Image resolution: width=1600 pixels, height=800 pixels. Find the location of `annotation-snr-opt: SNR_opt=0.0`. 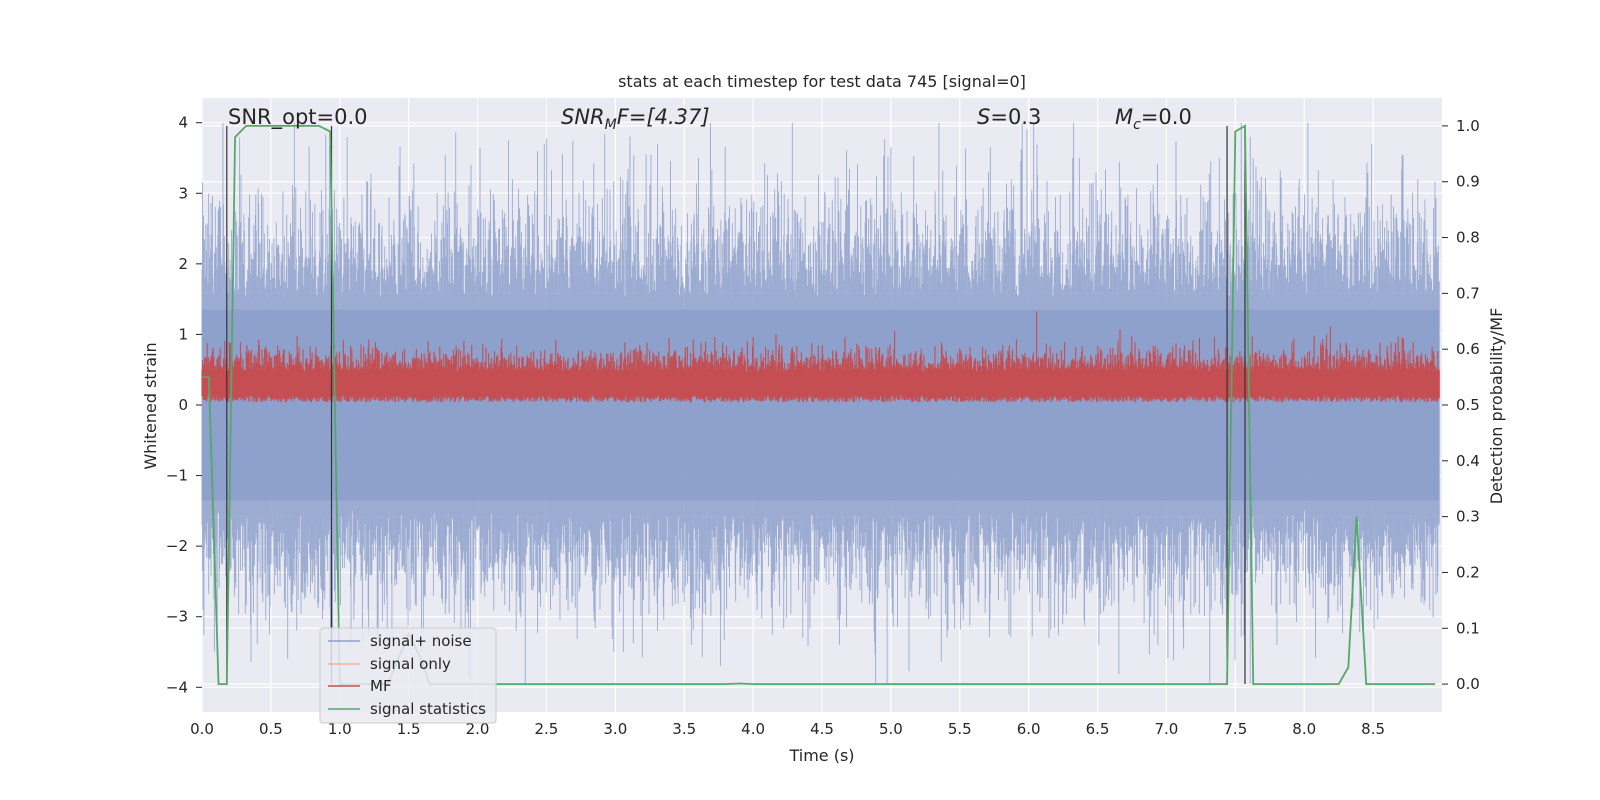

annotation-snr-opt: SNR_opt=0.0 is located at coordinates (298, 117).